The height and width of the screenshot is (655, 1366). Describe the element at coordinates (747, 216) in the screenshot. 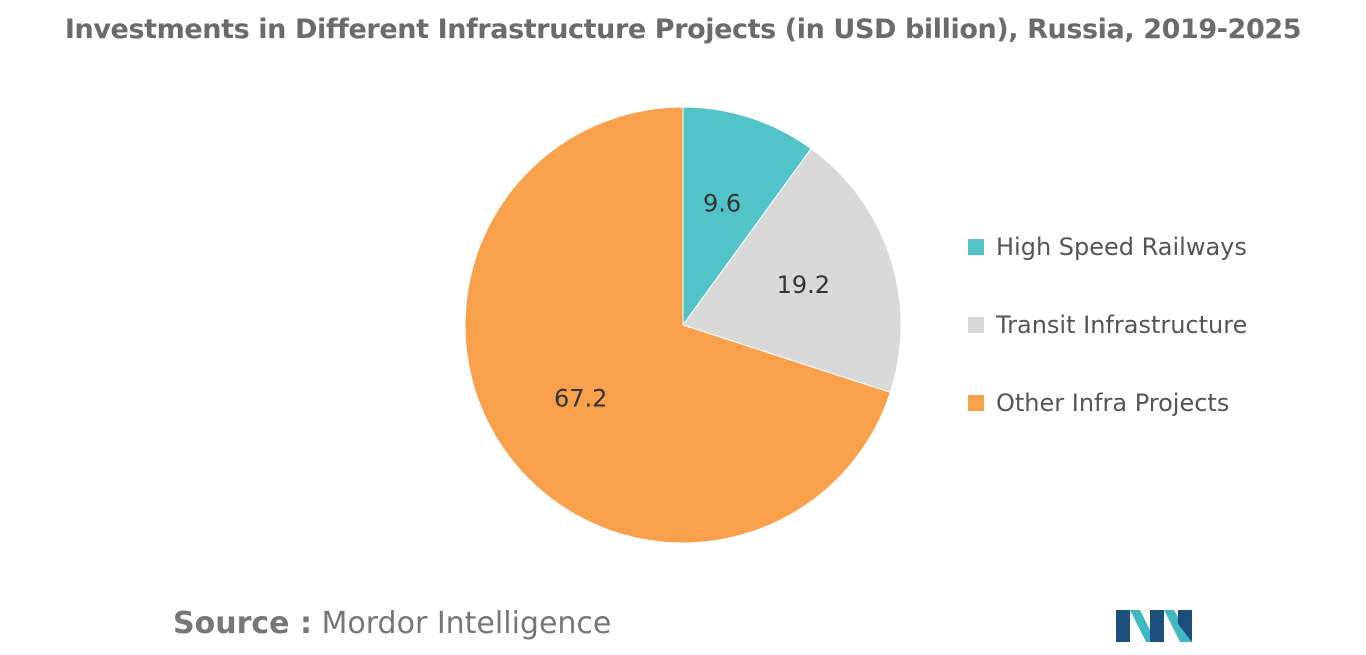

I see `pie-slice-high-speed-railways` at that location.